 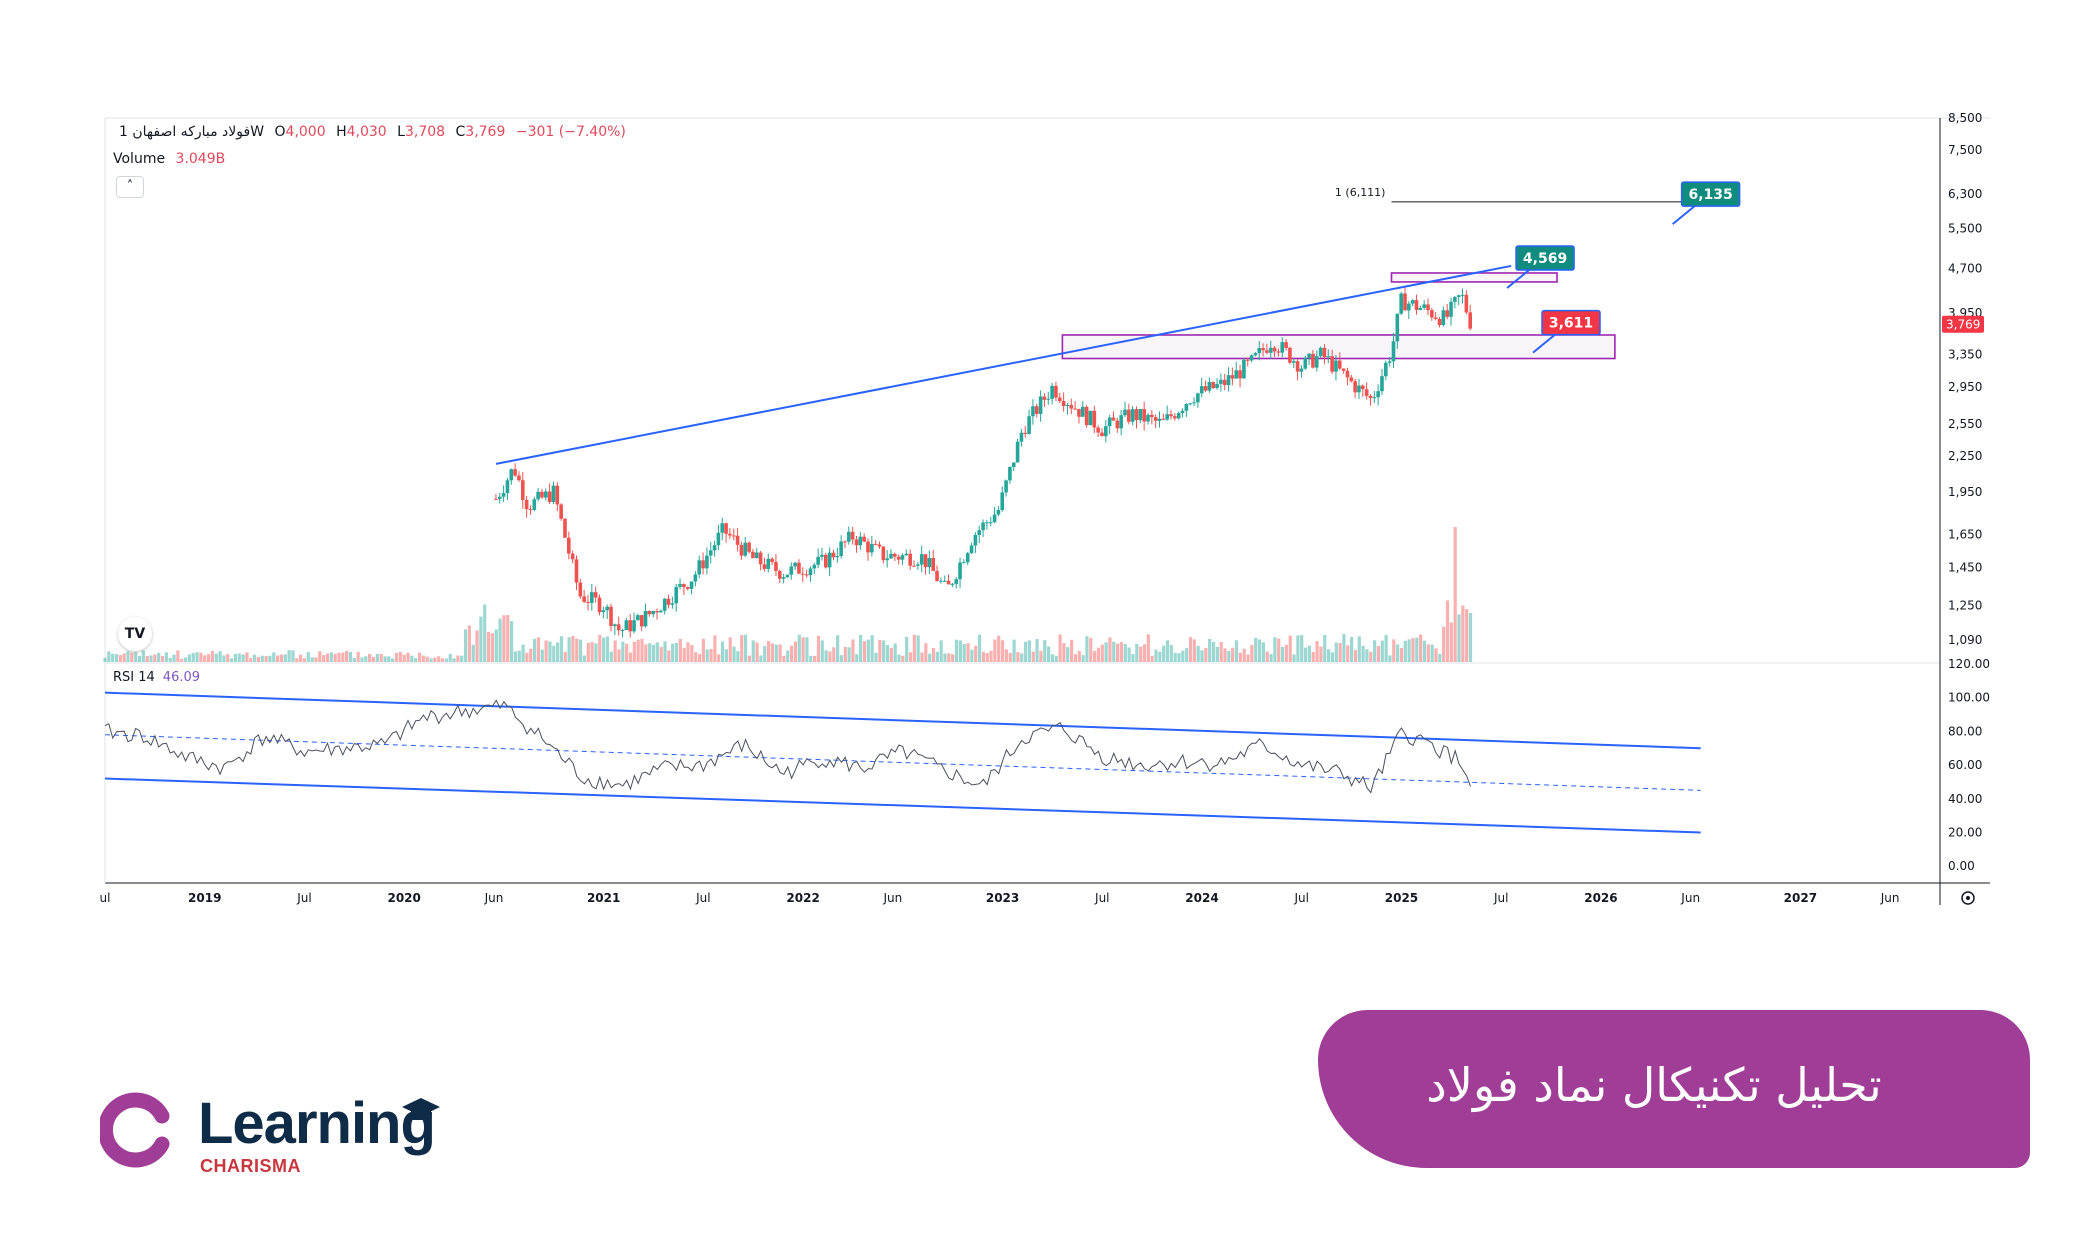 What do you see at coordinates (1965, 229) in the screenshot?
I see `price-tick-label: 5,500` at bounding box center [1965, 229].